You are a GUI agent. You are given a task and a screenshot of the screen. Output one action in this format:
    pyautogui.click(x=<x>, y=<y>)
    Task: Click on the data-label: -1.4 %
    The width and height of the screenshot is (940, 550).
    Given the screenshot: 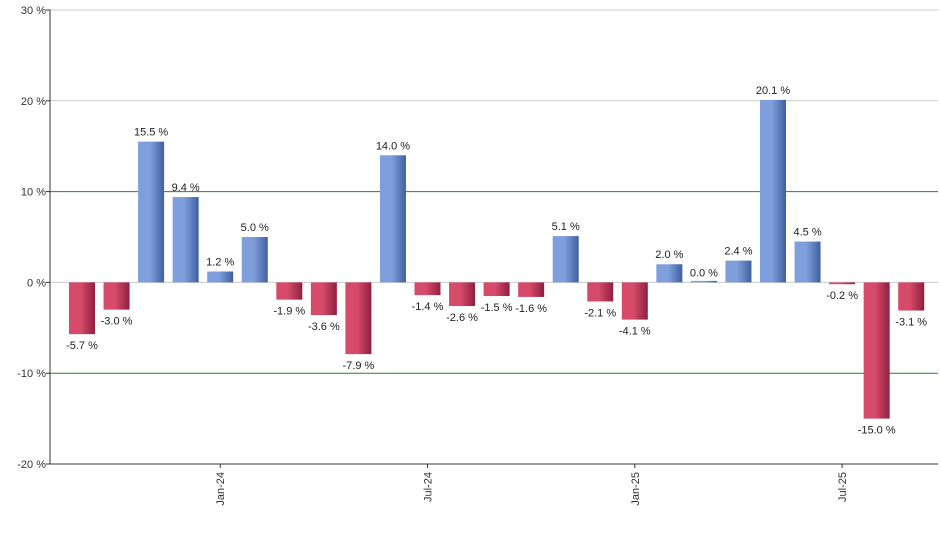 What is the action you would take?
    pyautogui.click(x=428, y=307)
    